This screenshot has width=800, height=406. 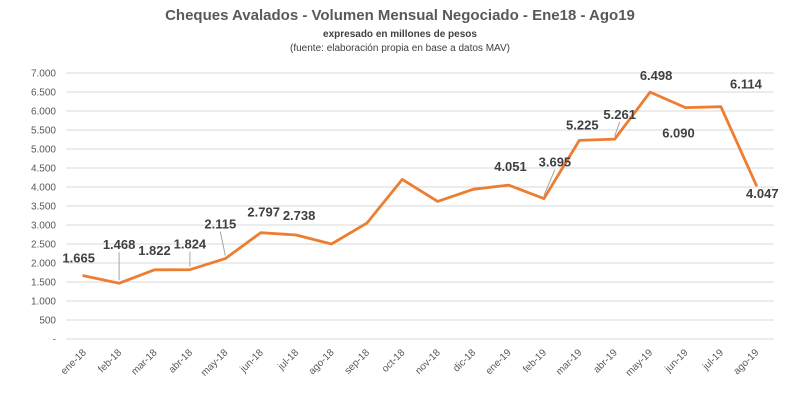 What do you see at coordinates (43, 264) in the screenshot?
I see `y-tick-label: 2.000` at bounding box center [43, 264].